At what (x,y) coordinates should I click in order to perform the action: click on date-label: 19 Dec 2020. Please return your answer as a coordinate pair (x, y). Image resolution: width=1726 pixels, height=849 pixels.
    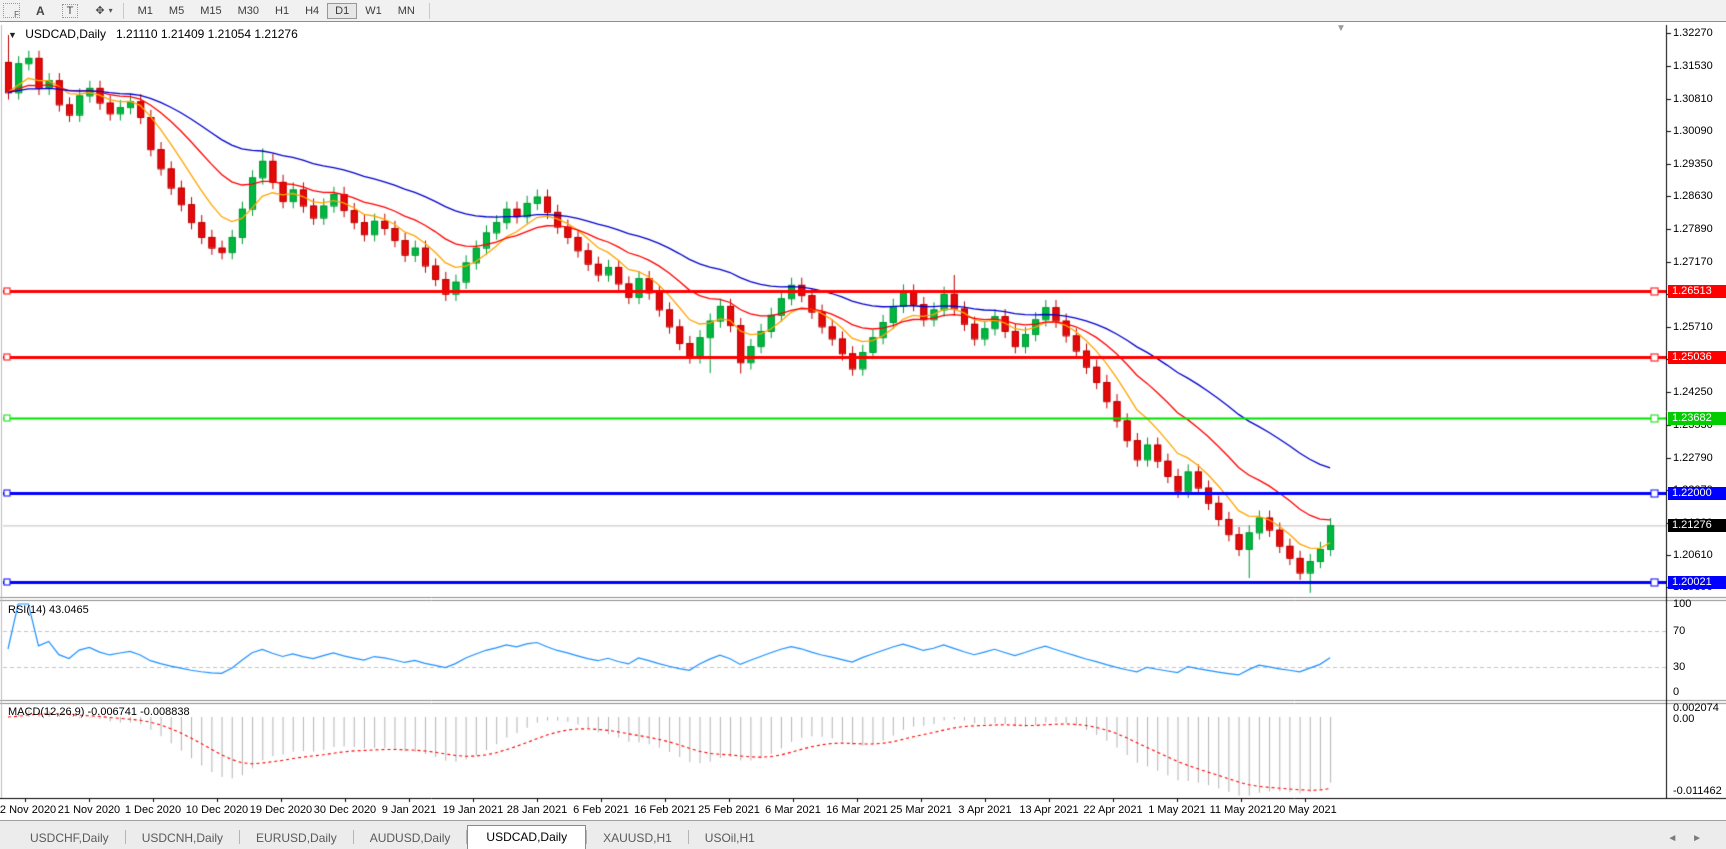
    Looking at the image, I should click on (281, 810).